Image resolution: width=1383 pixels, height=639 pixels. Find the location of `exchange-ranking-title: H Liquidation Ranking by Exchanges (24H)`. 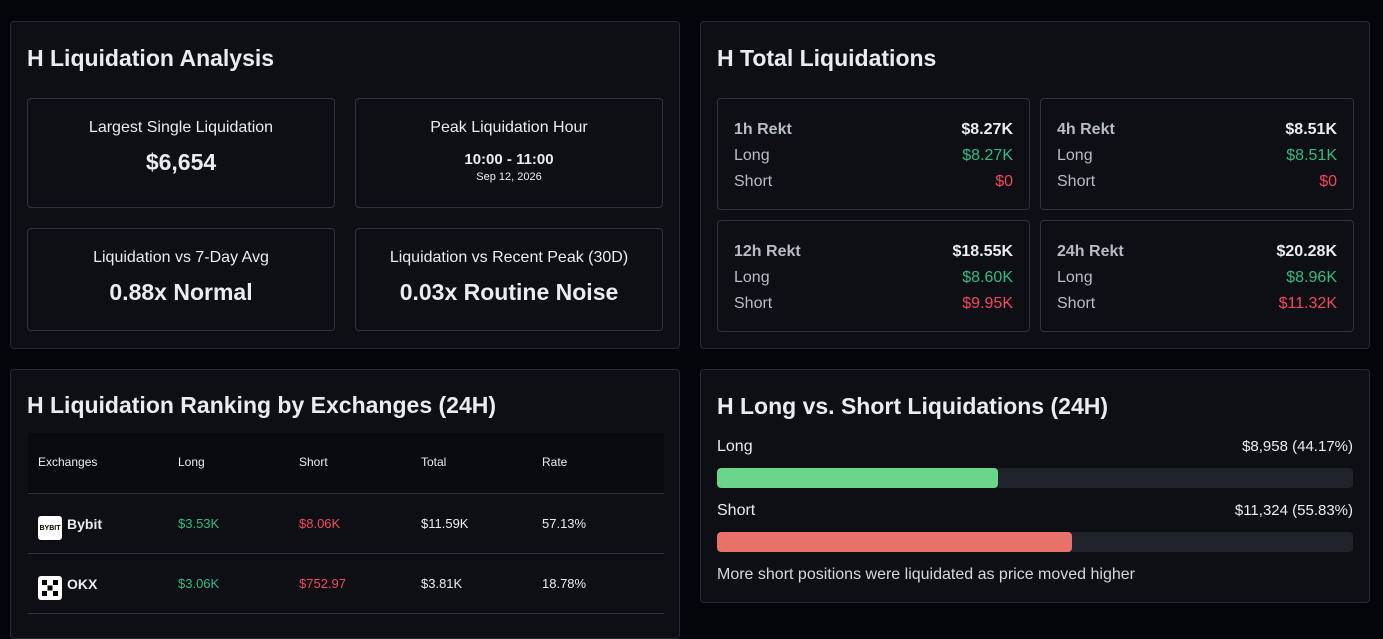

exchange-ranking-title: H Liquidation Ranking by Exchanges (24H) is located at coordinates (262, 405).